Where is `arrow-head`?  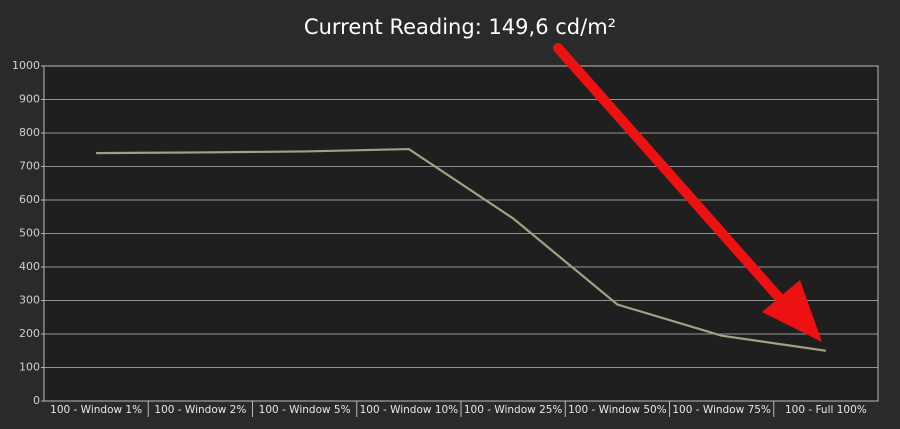 arrow-head is located at coordinates (792, 311).